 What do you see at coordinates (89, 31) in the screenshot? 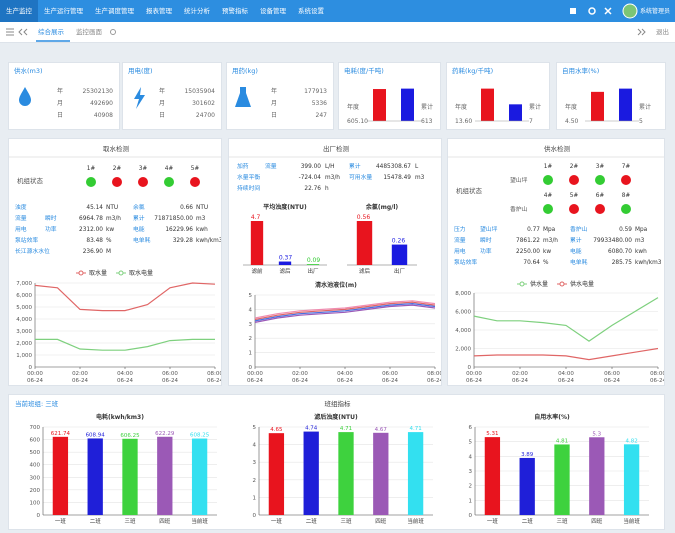
I see `tab: 监控画面` at bounding box center [89, 31].